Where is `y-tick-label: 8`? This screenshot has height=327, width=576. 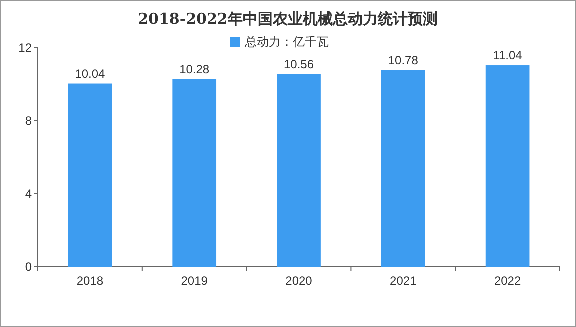
y-tick-label: 8 is located at coordinates (28, 121).